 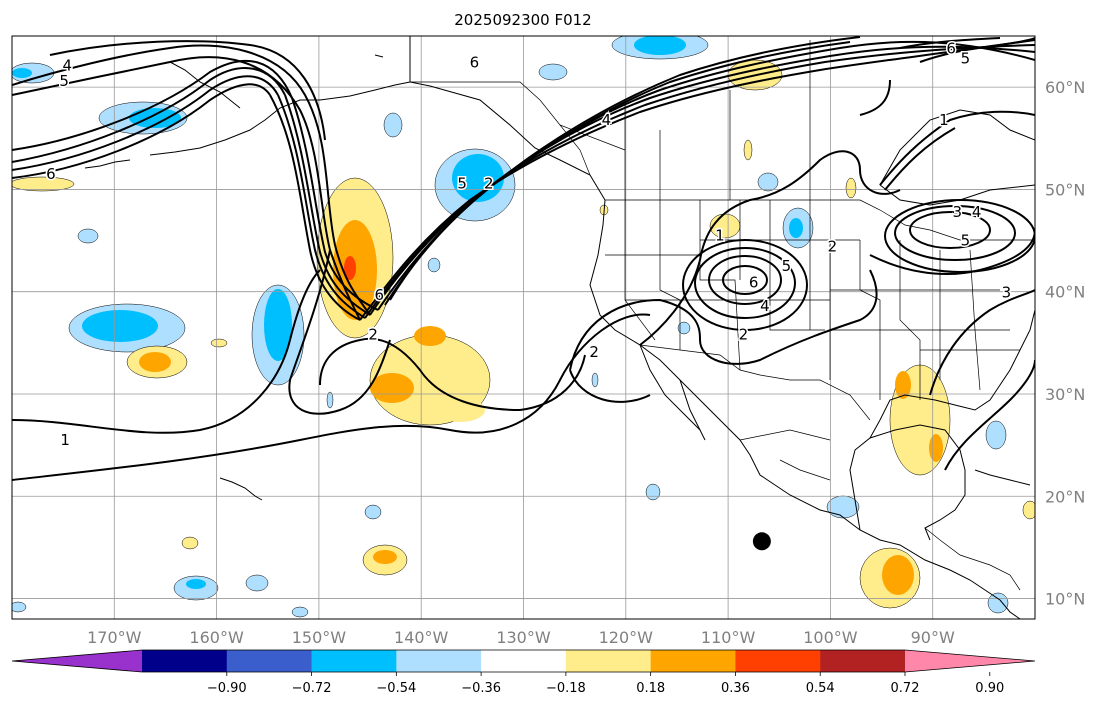 What do you see at coordinates (650, 688) in the screenshot?
I see `colorbar-tick-label: 0.18` at bounding box center [650, 688].